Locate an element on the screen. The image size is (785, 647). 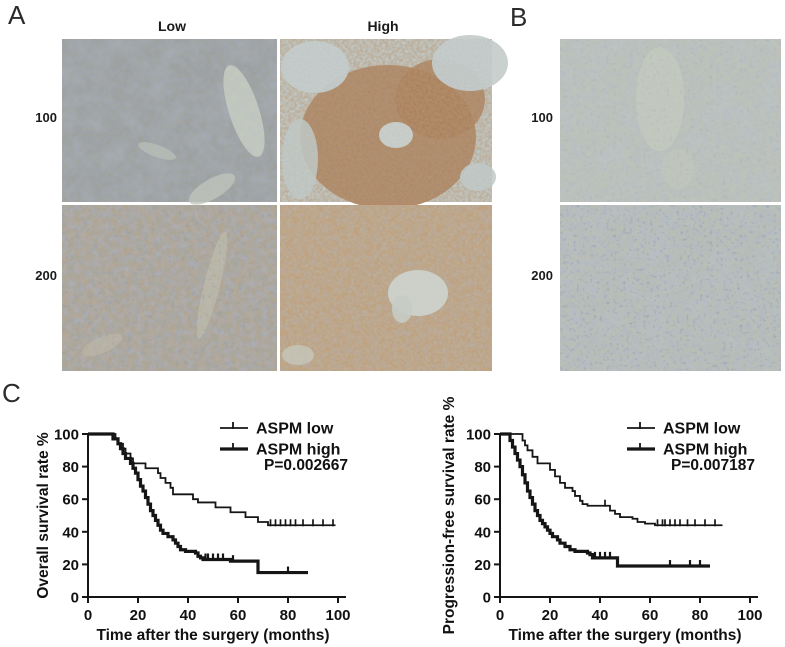
panel-b-micrograph-grid is located at coordinates (670, 205).